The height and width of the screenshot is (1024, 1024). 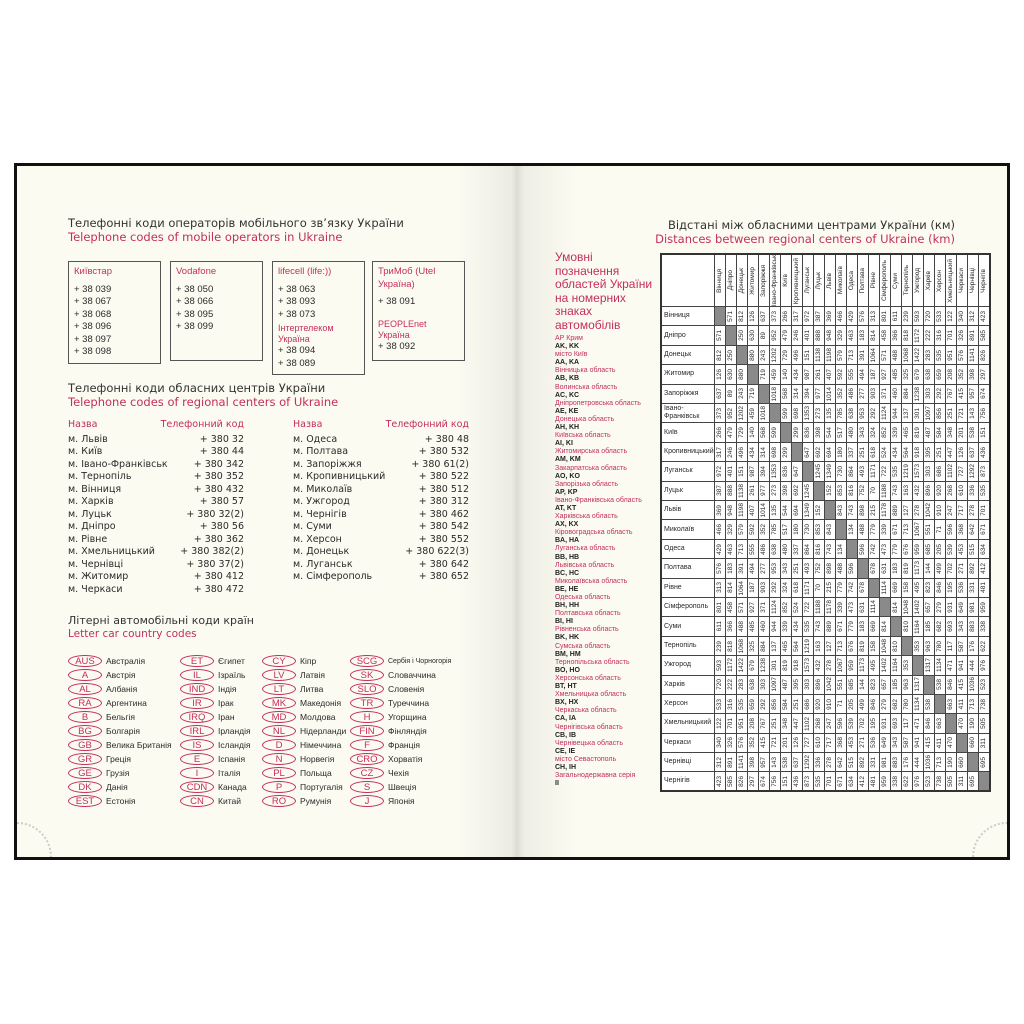 I want to click on distance-cell: 618, so click(x=873, y=452).